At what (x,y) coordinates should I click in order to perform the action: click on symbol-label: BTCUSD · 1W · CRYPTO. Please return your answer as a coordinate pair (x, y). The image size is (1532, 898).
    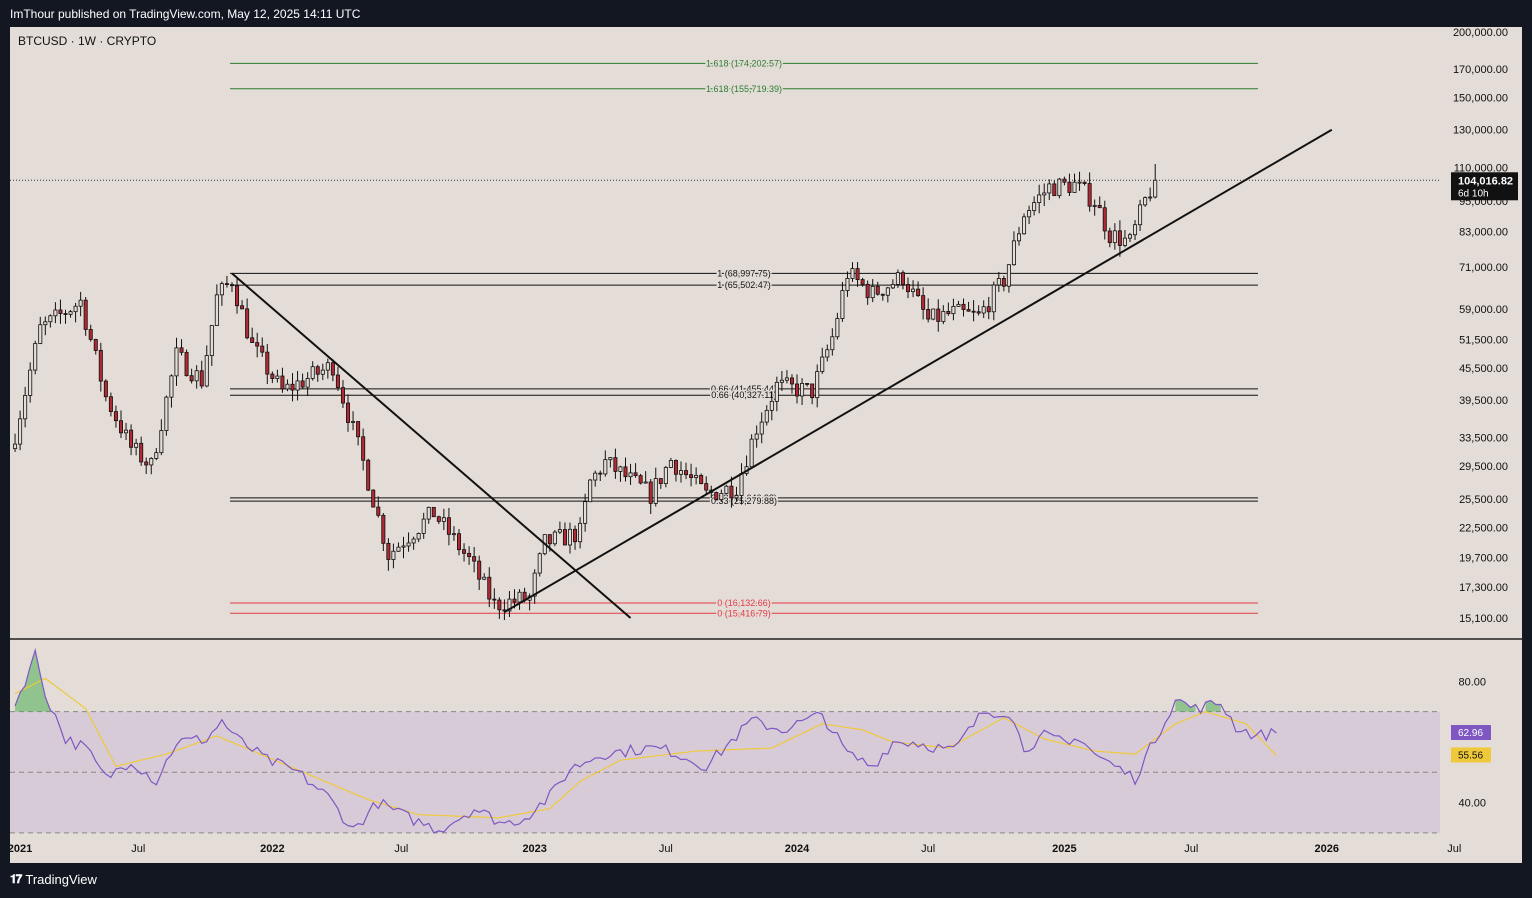
    Looking at the image, I should click on (87, 41).